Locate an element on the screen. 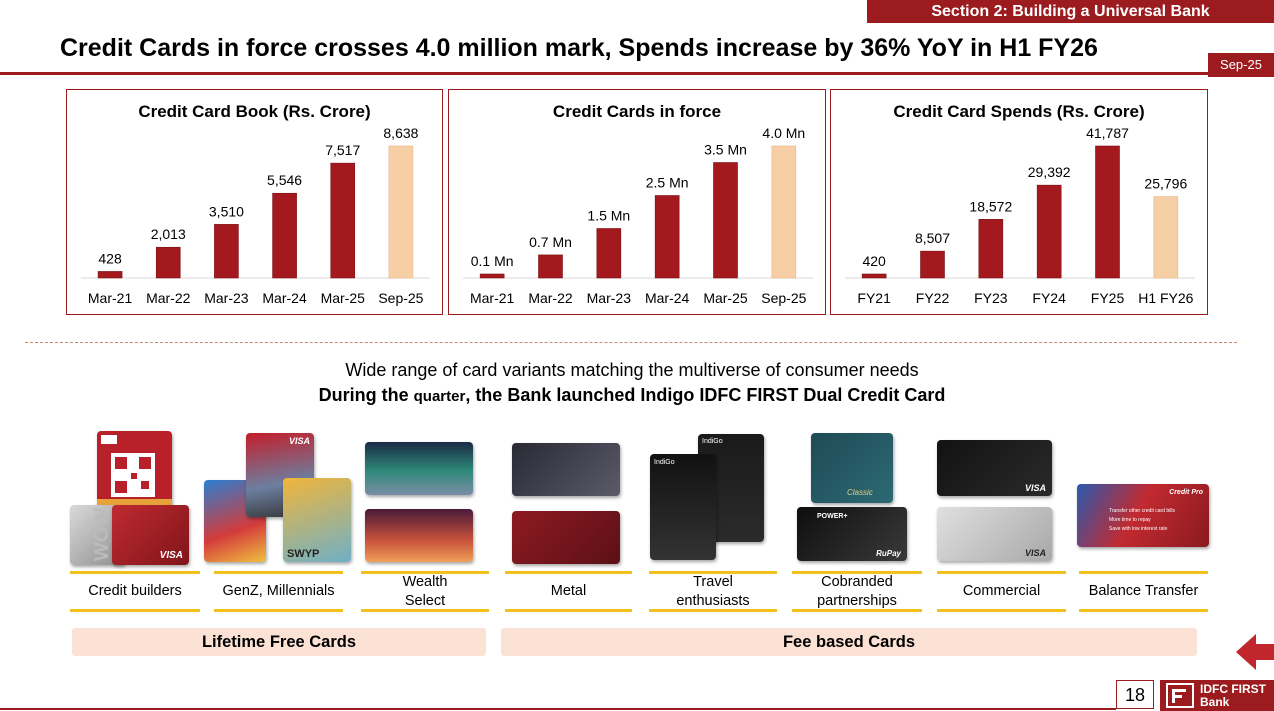  data-label: 420 is located at coordinates (874, 261).